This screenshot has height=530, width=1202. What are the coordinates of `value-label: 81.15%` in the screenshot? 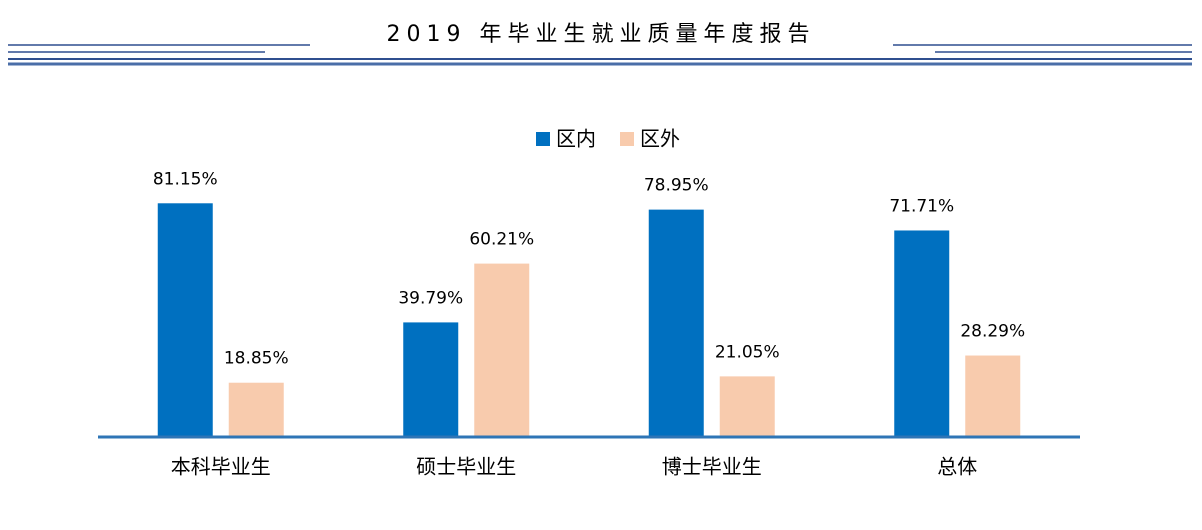 It's located at (185, 179).